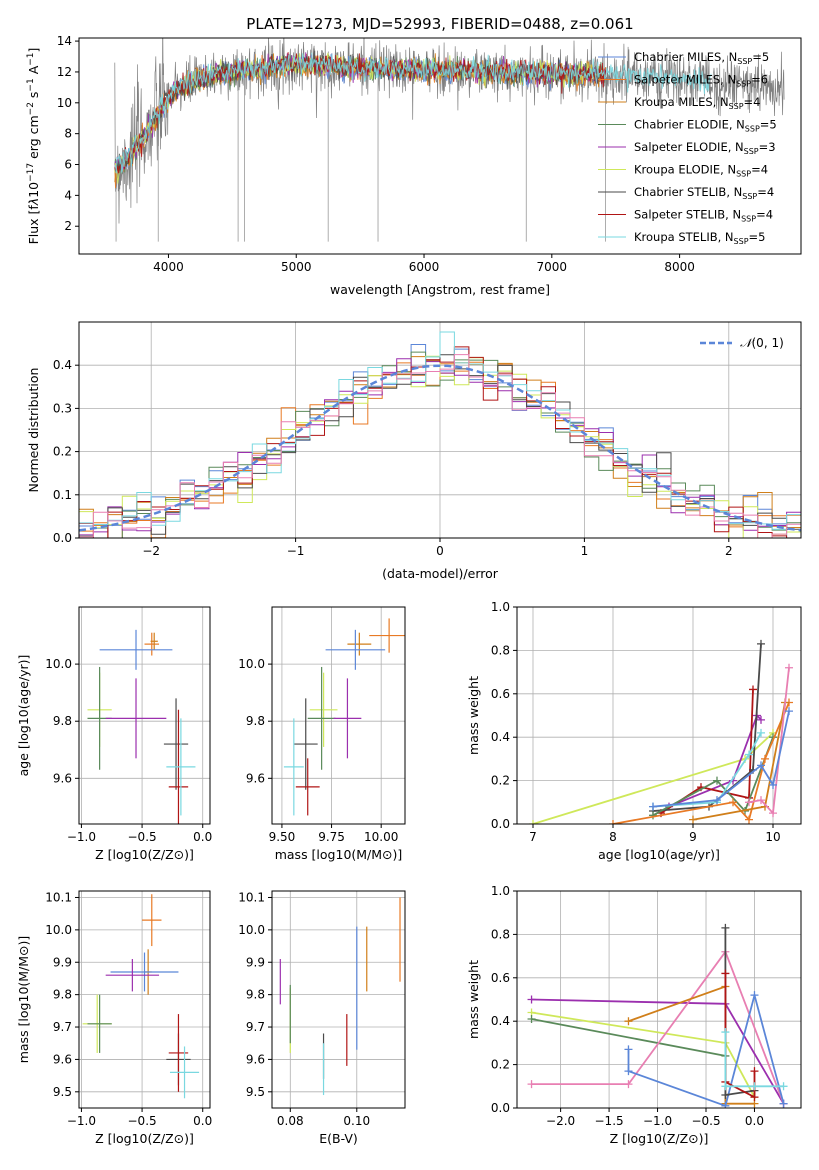 The height and width of the screenshot is (1170, 819). I want to click on mass-age-xtick-label: 10.00, so click(381, 837).